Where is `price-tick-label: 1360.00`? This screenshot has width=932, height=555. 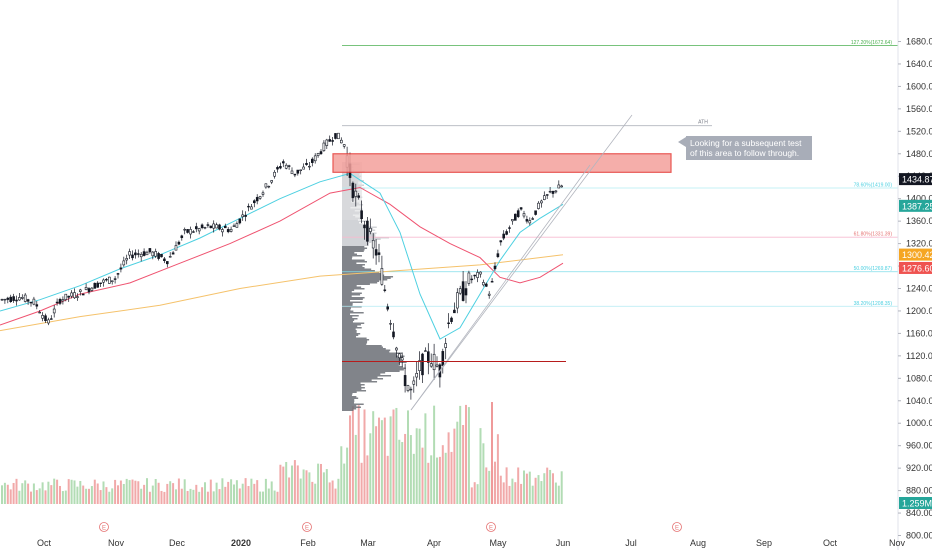
price-tick-label: 1360.00 is located at coordinates (919, 221).